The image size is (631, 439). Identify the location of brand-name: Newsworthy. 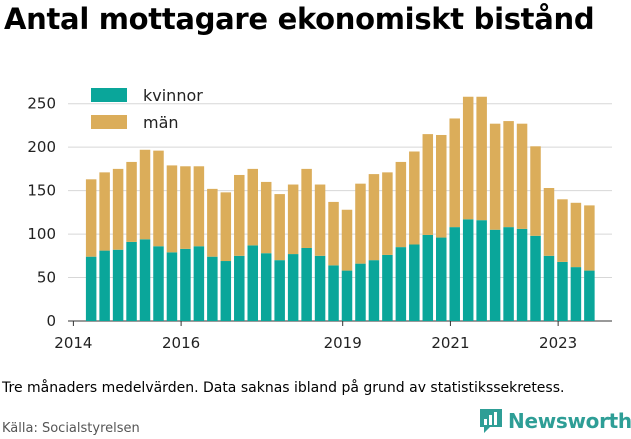
(569, 421).